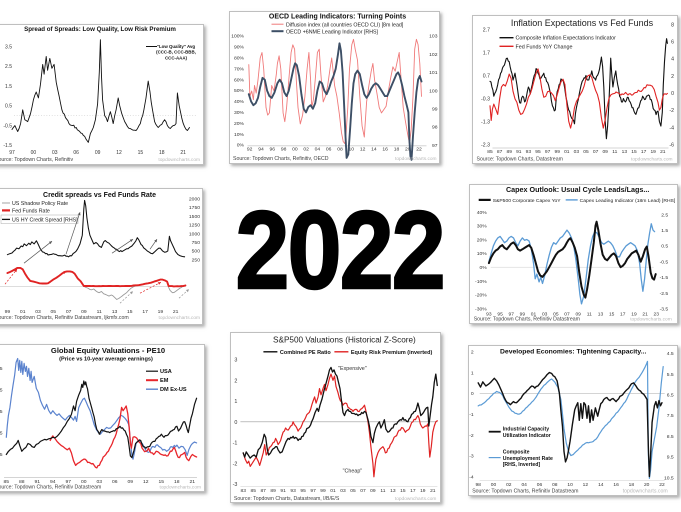 The image size is (681, 512). What do you see at coordinates (485, 145) in the screenshot?
I see `svg-text: -2.3` at bounding box center [485, 145].